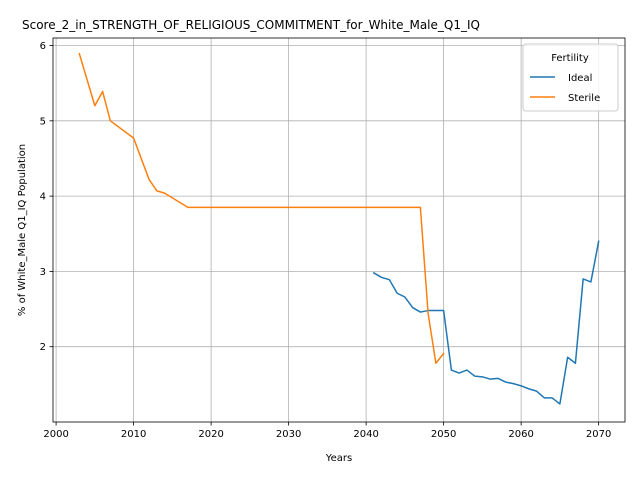 Image resolution: width=640 pixels, height=480 pixels. What do you see at coordinates (584, 98) in the screenshot?
I see `legend-label-sterile: Sterile` at bounding box center [584, 98].